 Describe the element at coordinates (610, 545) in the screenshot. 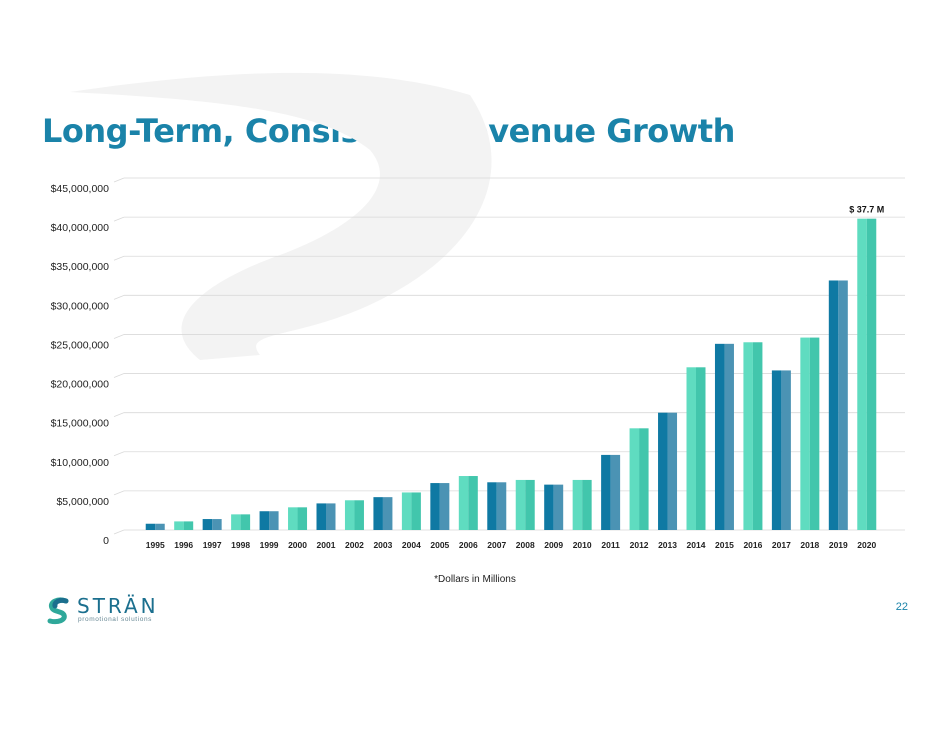

I see `x-tick-label: 2011` at that location.